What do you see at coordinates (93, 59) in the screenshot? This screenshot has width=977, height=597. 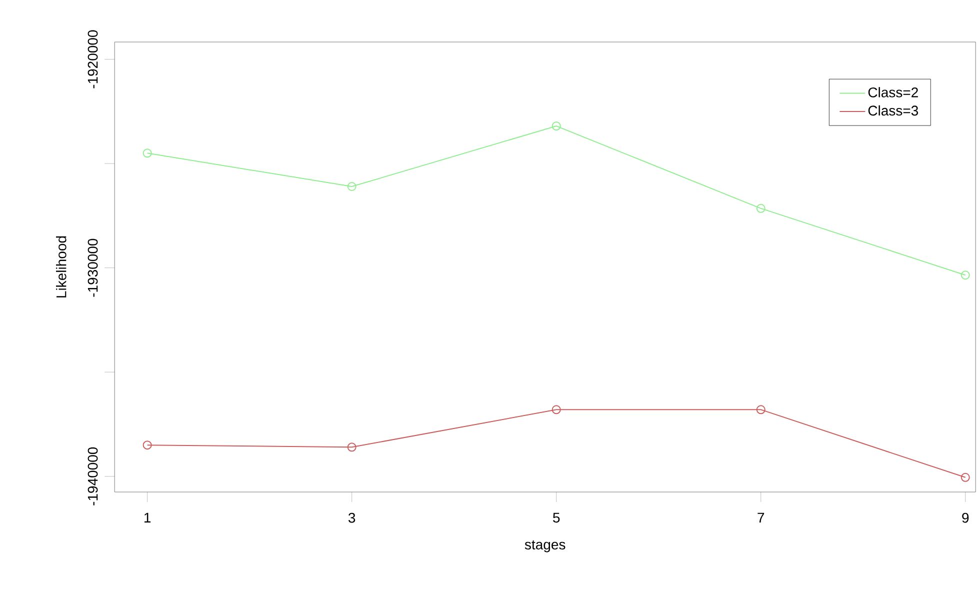 I see `y-tick-label: -1920000` at bounding box center [93, 59].